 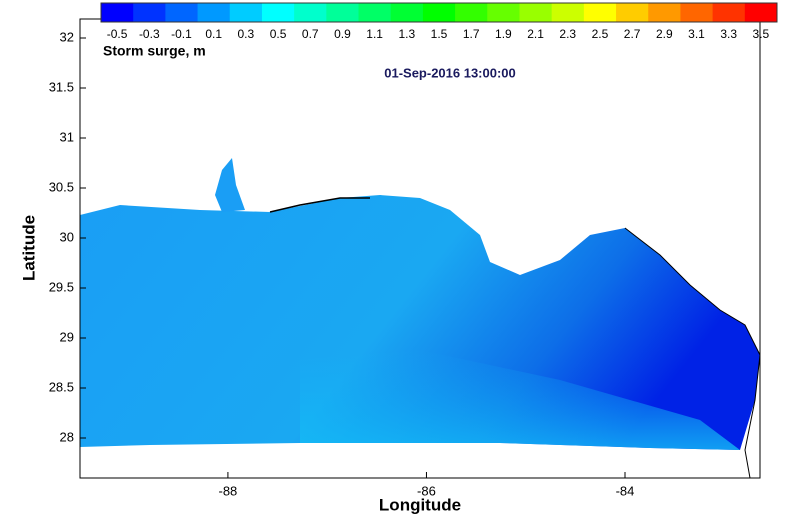 I want to click on y-tick-label: 28, so click(x=67, y=436).